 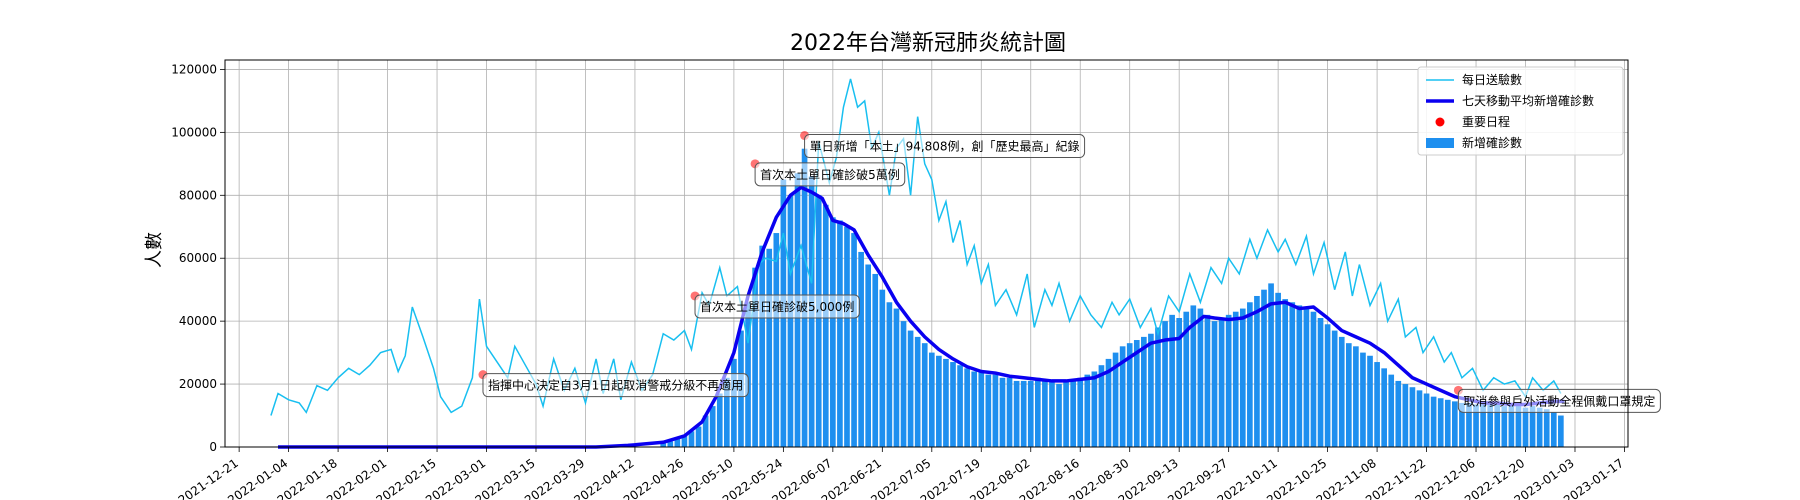 What do you see at coordinates (1492, 142) in the screenshot?
I see `legend-bars: 新增確診數` at bounding box center [1492, 142].